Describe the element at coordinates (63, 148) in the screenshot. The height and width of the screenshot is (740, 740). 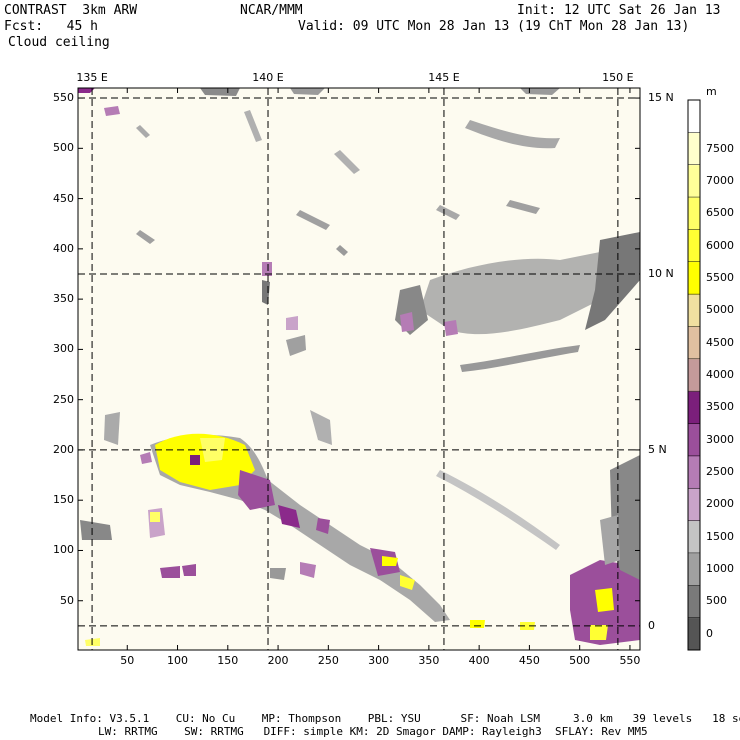
I see `y-tick-label: 500` at that location.